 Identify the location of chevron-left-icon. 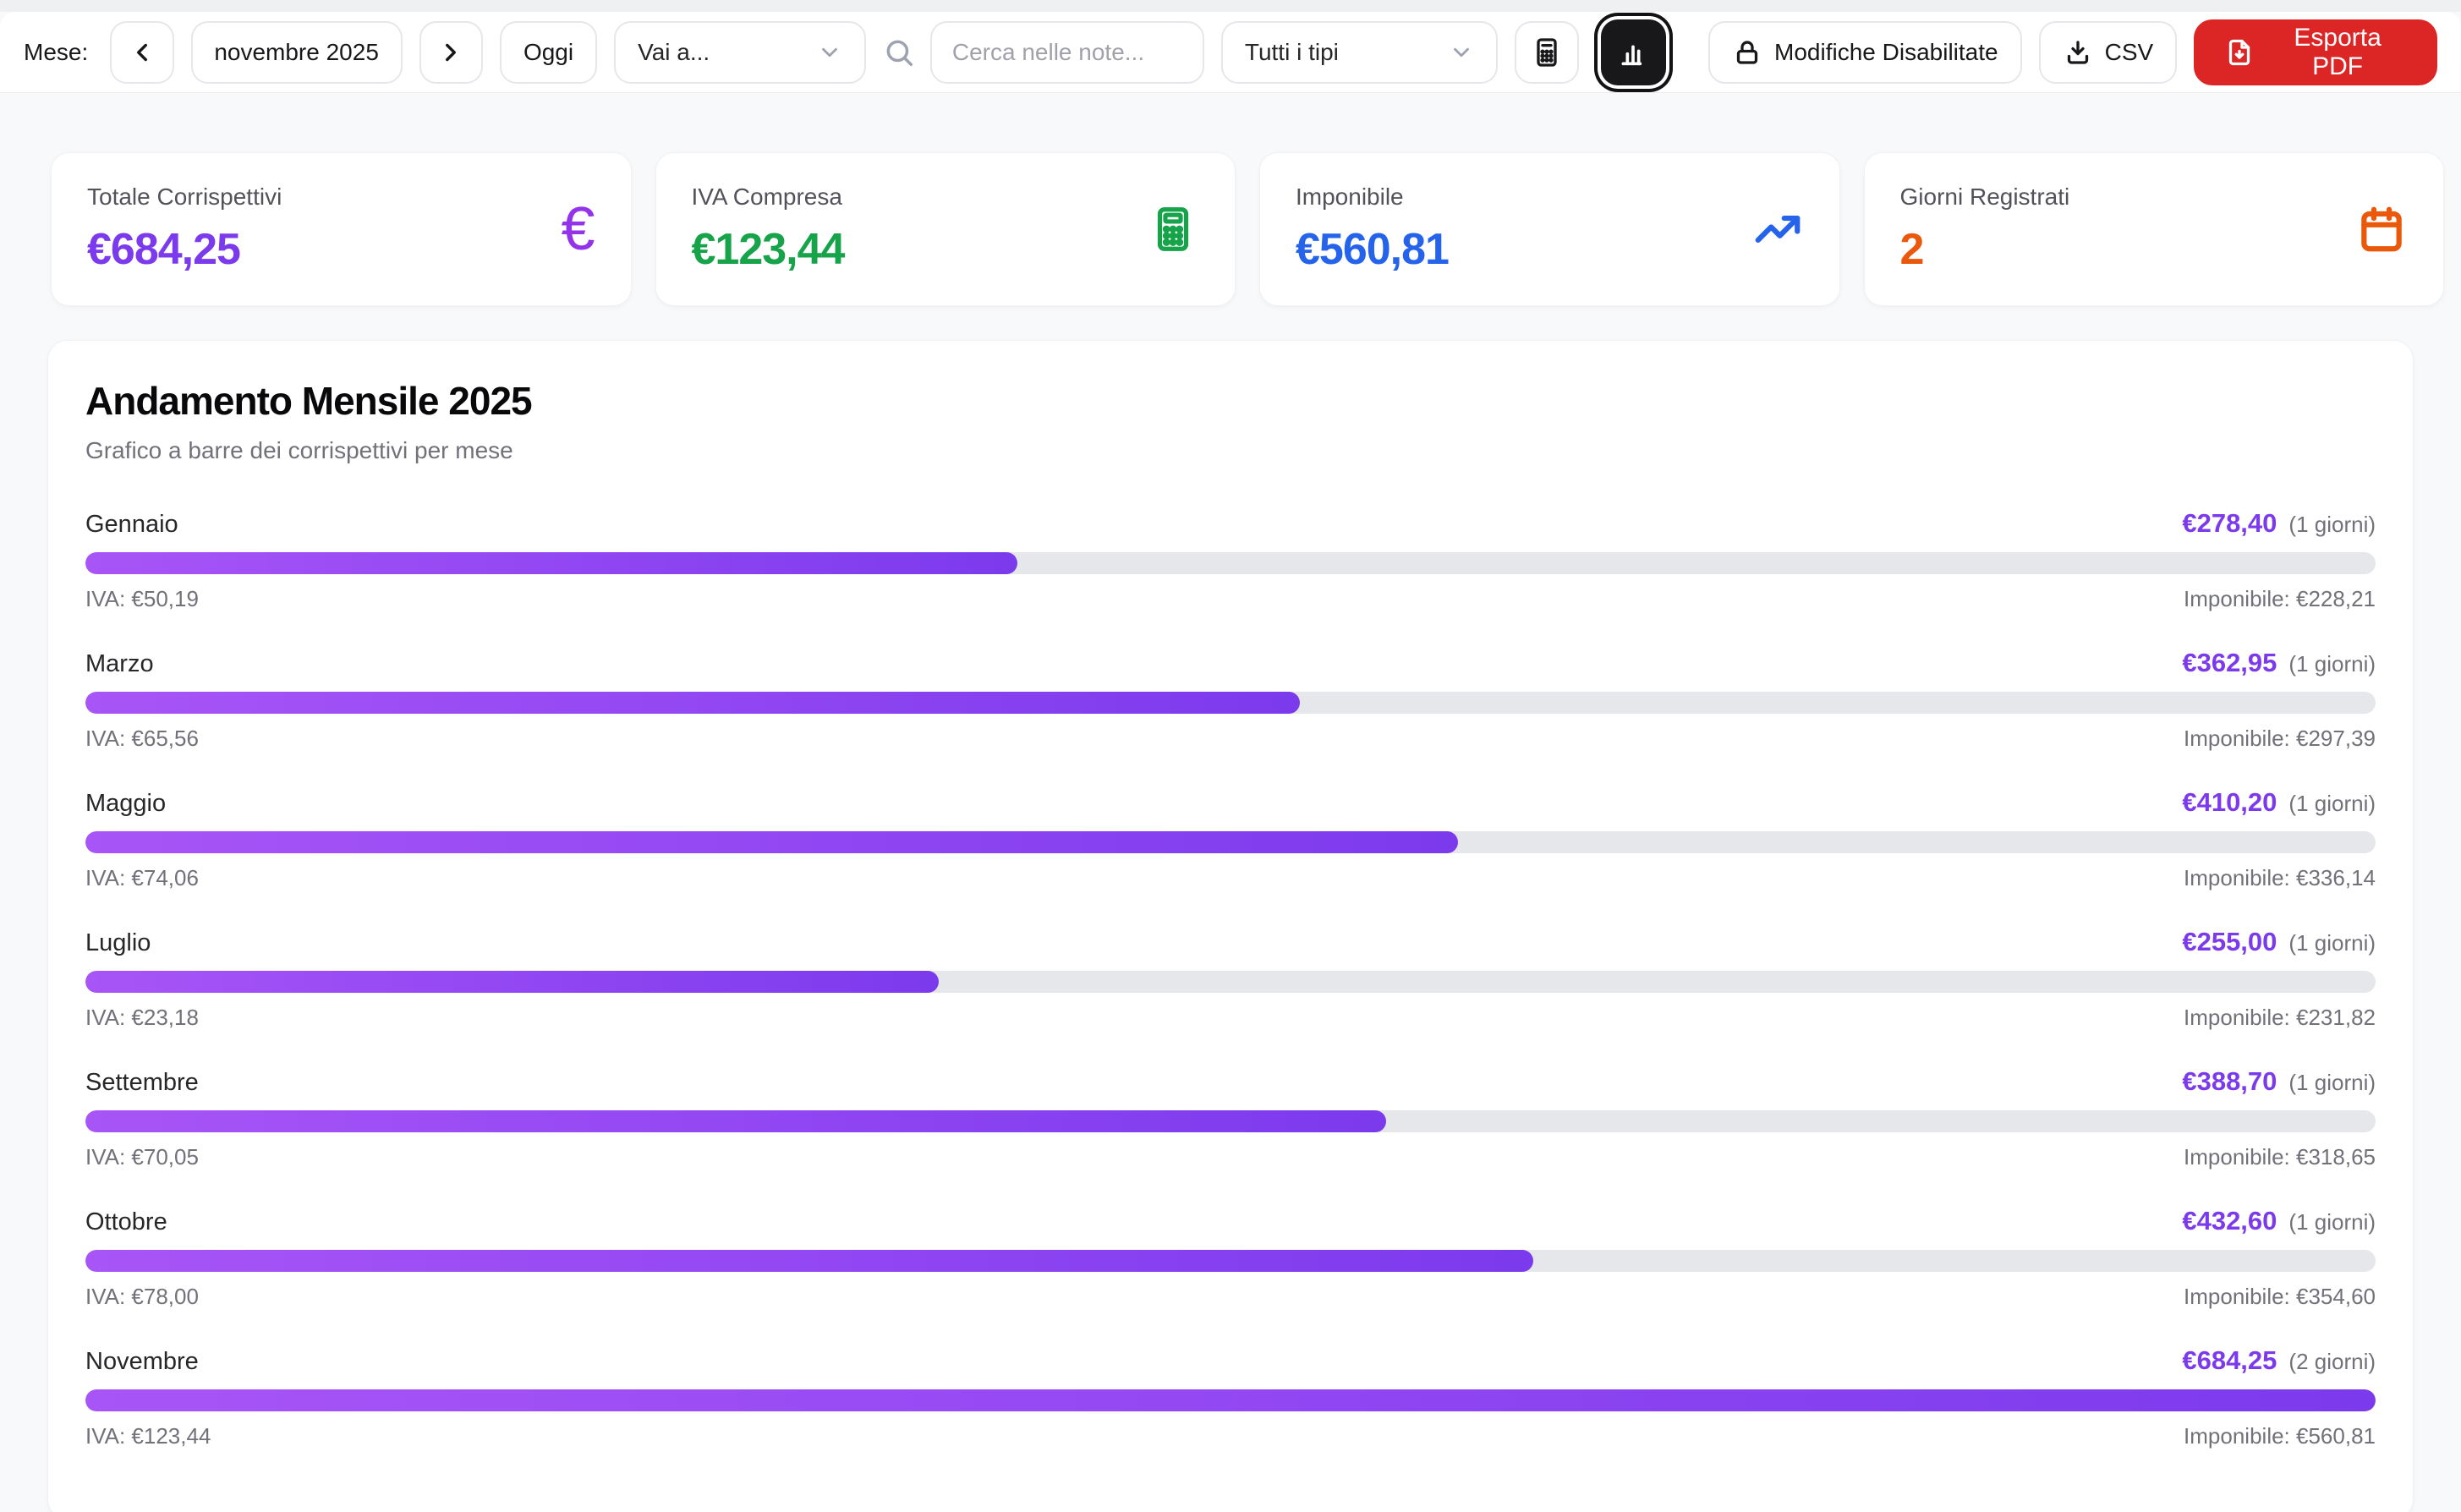
(142, 52).